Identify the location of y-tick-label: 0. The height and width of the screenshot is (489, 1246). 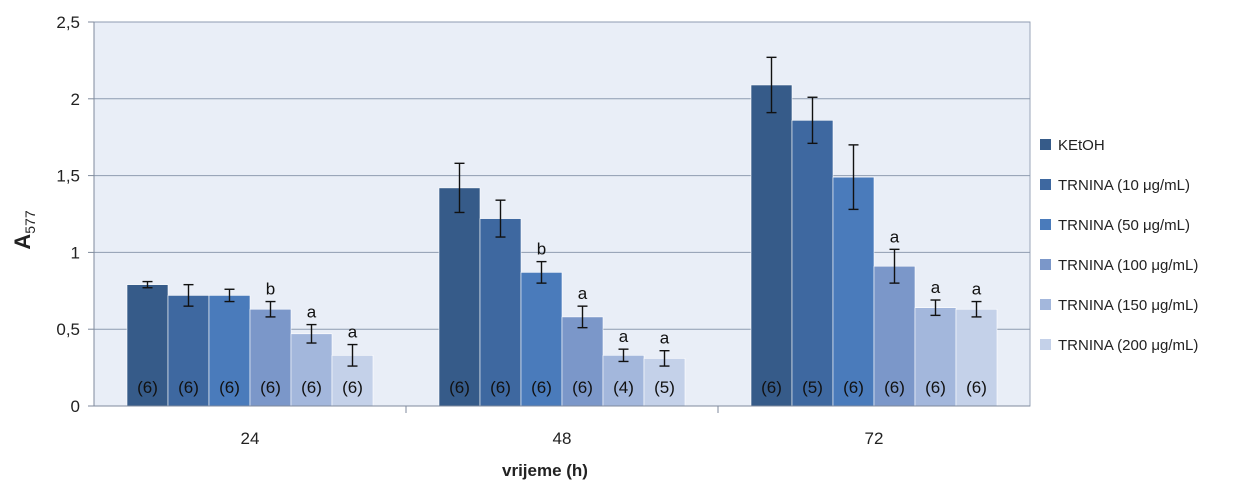
(75, 406).